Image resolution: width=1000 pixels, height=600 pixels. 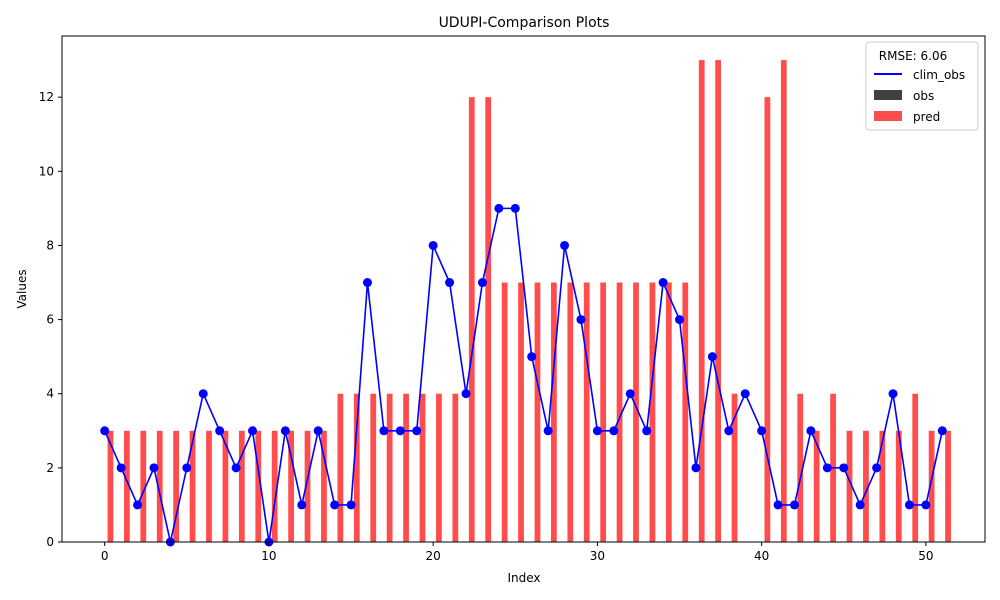 What do you see at coordinates (46, 171) in the screenshot?
I see `y-tick-label-10: 10` at bounding box center [46, 171].